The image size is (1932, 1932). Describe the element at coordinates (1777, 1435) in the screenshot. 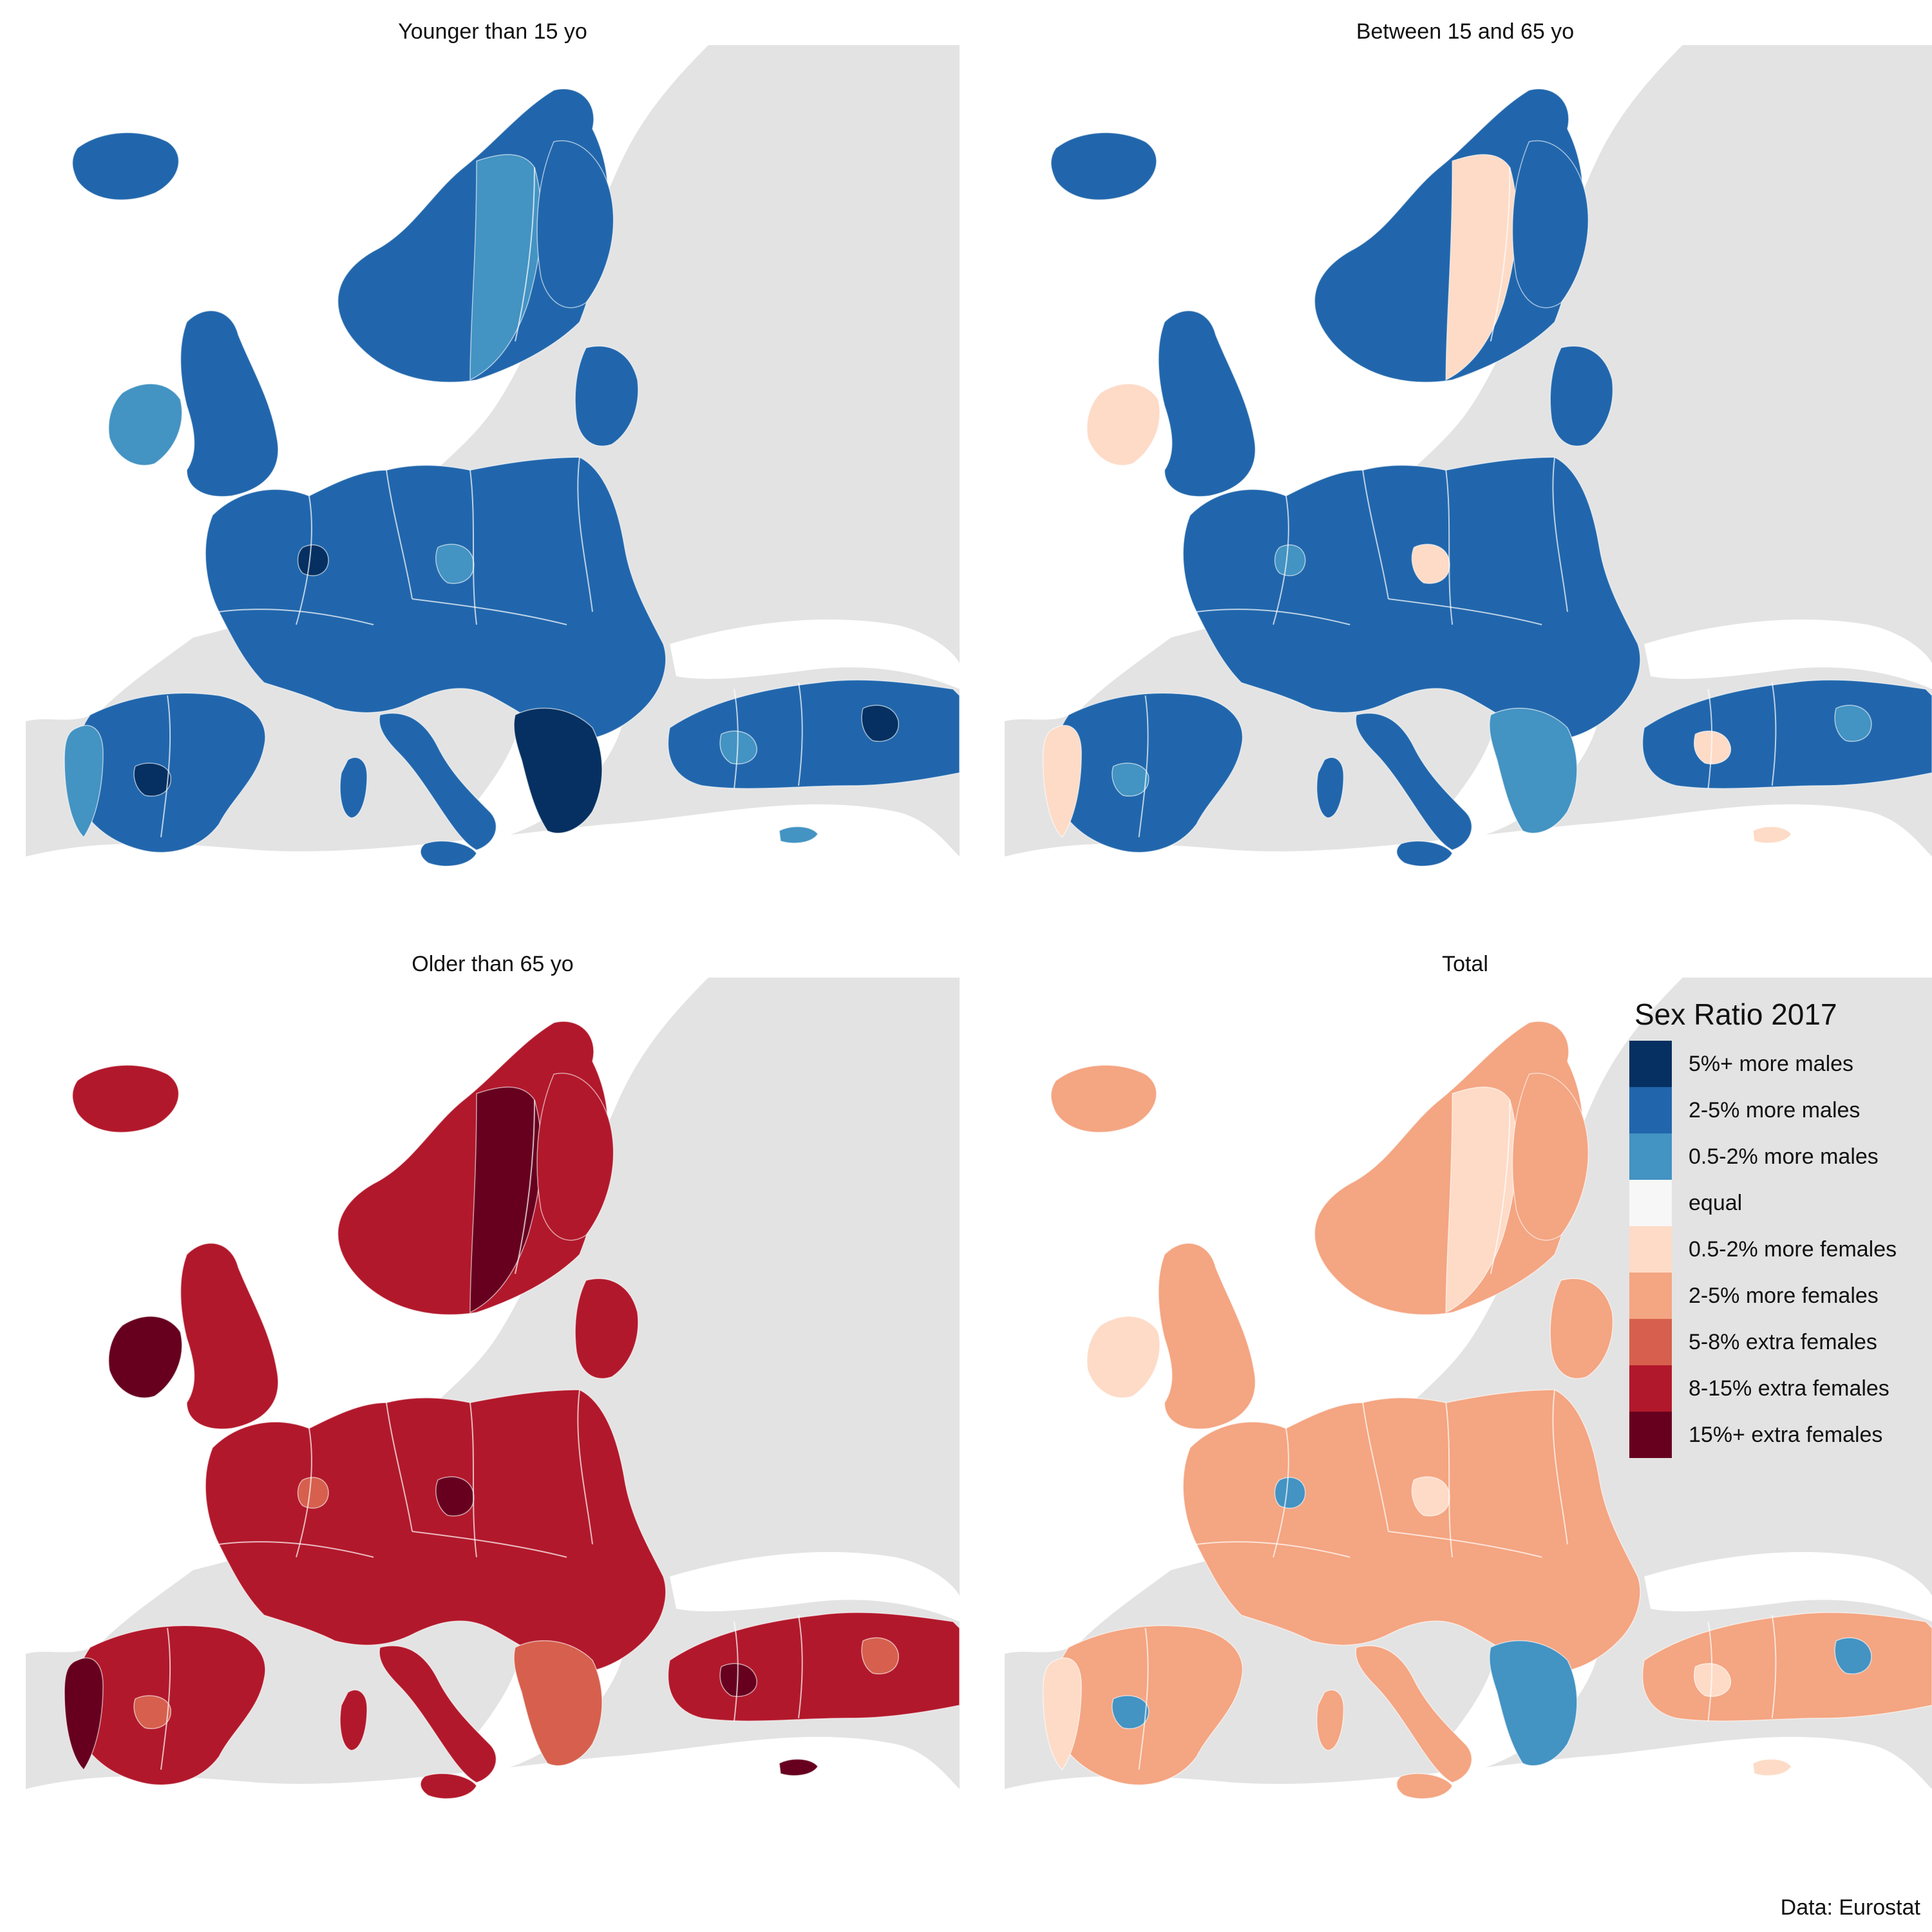

I see `legend-item: 15%+ extra females` at that location.